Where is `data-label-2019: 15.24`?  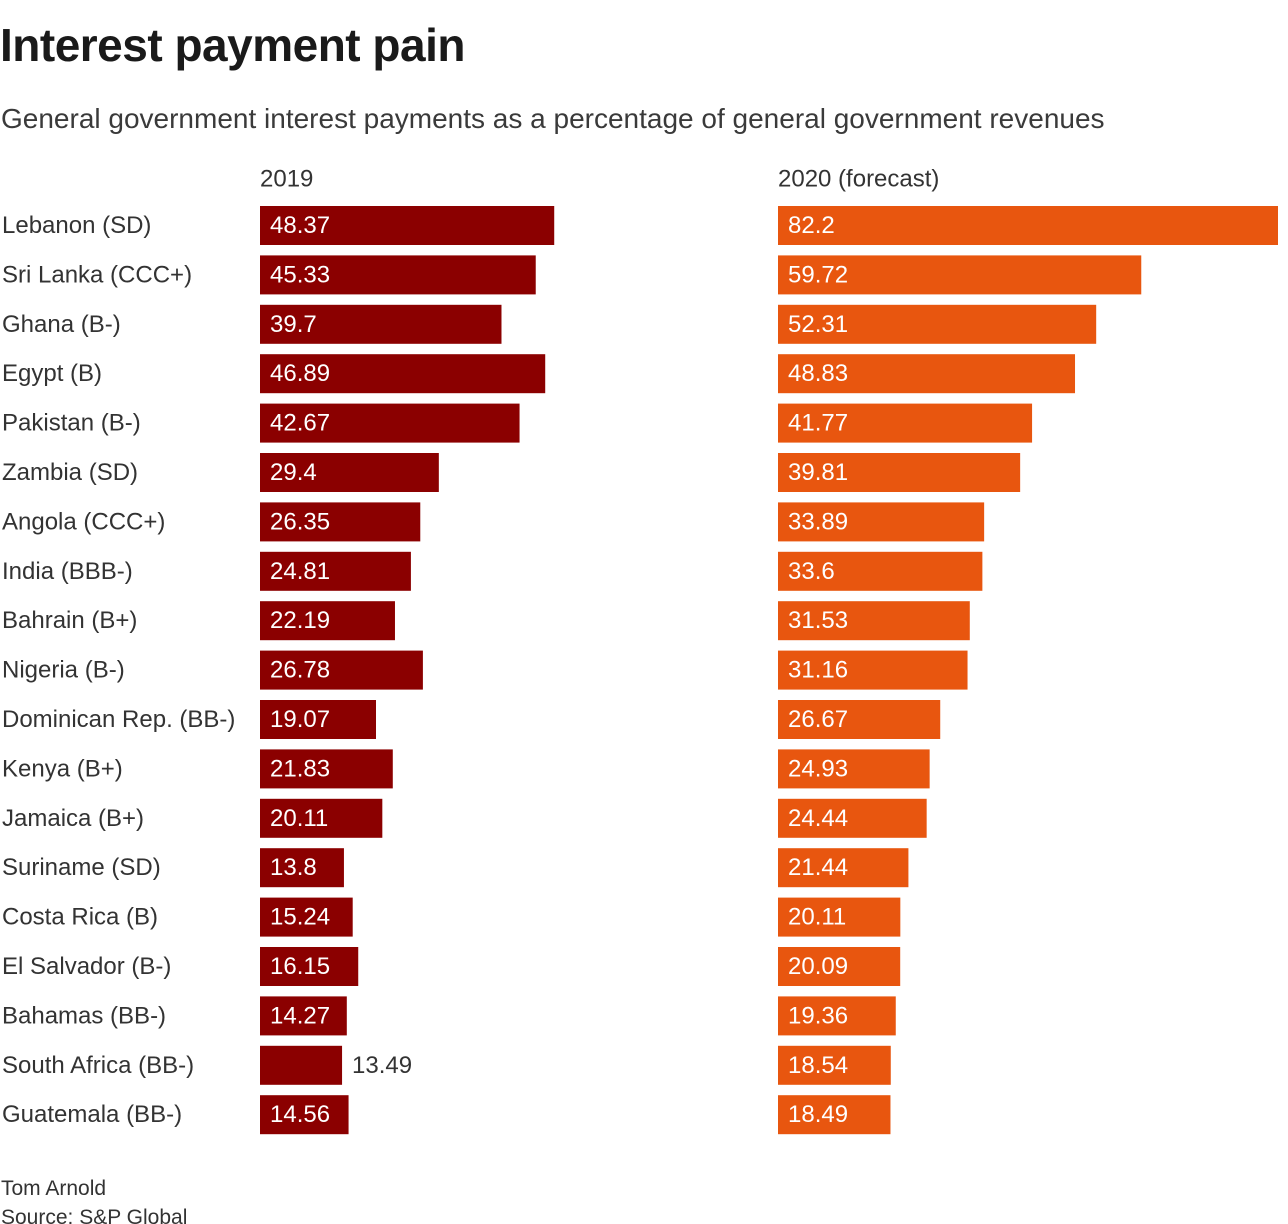 data-label-2019: 15.24 is located at coordinates (300, 917).